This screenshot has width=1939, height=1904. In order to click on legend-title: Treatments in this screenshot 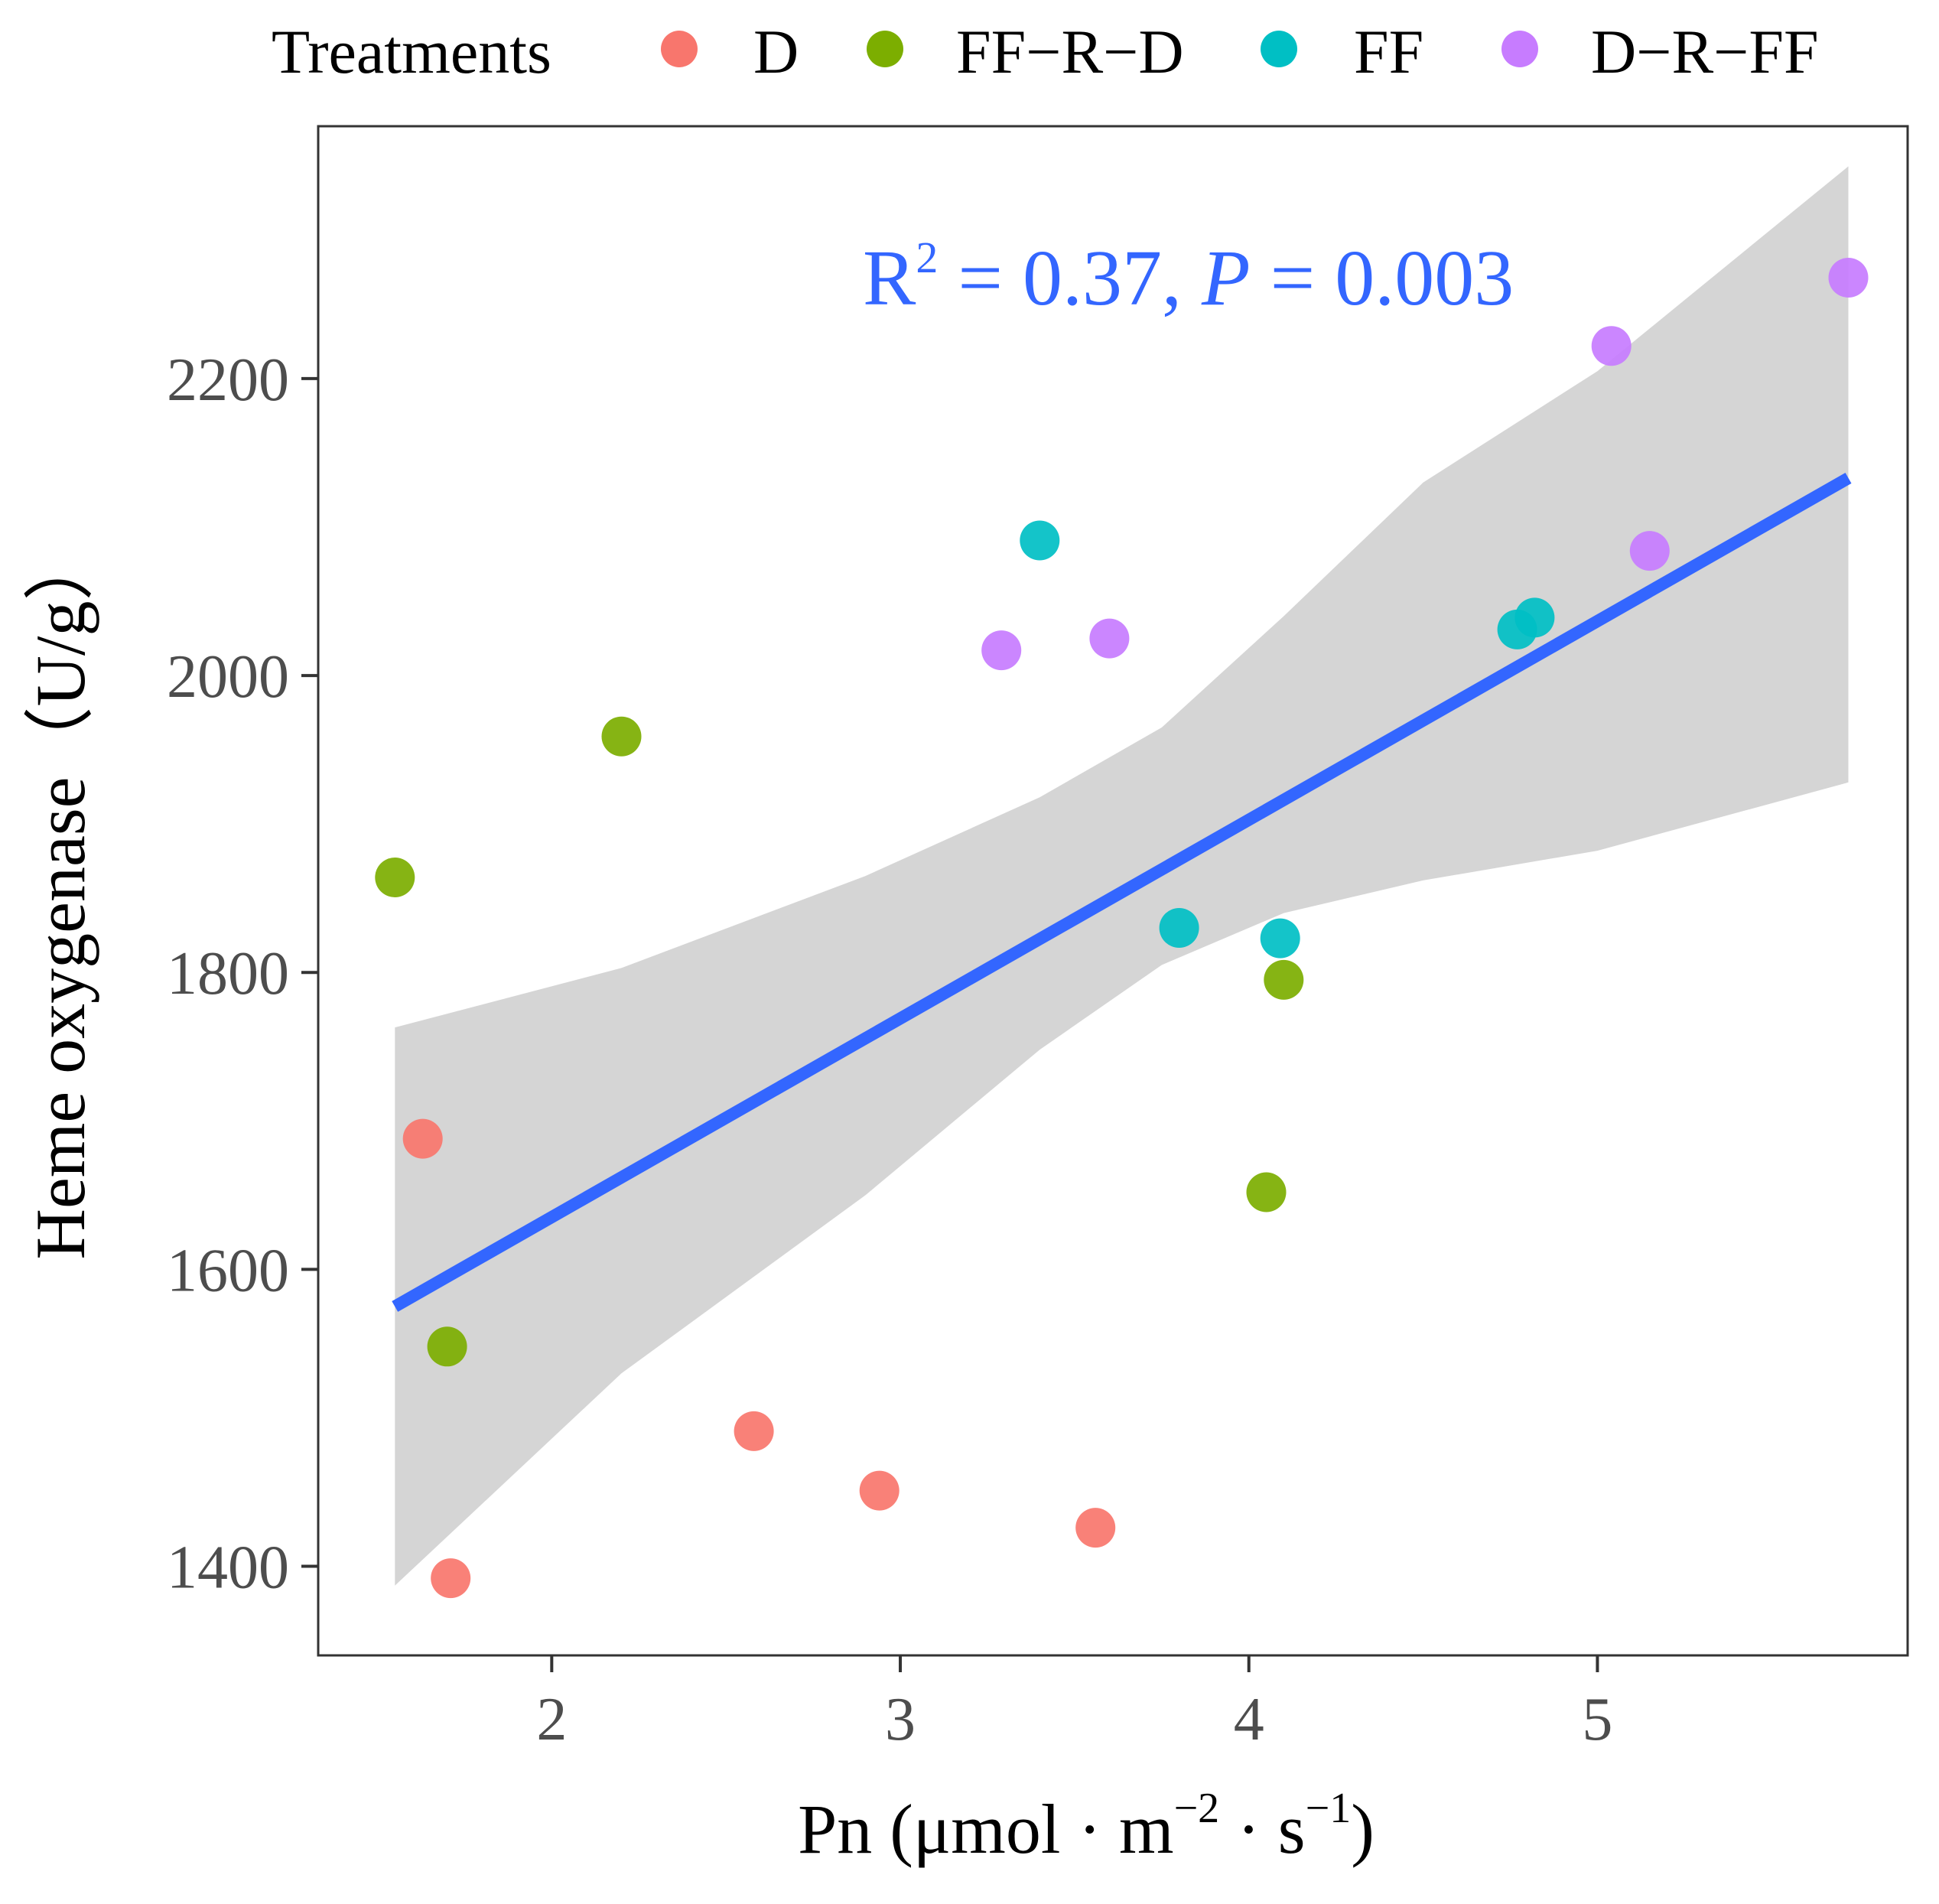, I will do `click(411, 51)`.